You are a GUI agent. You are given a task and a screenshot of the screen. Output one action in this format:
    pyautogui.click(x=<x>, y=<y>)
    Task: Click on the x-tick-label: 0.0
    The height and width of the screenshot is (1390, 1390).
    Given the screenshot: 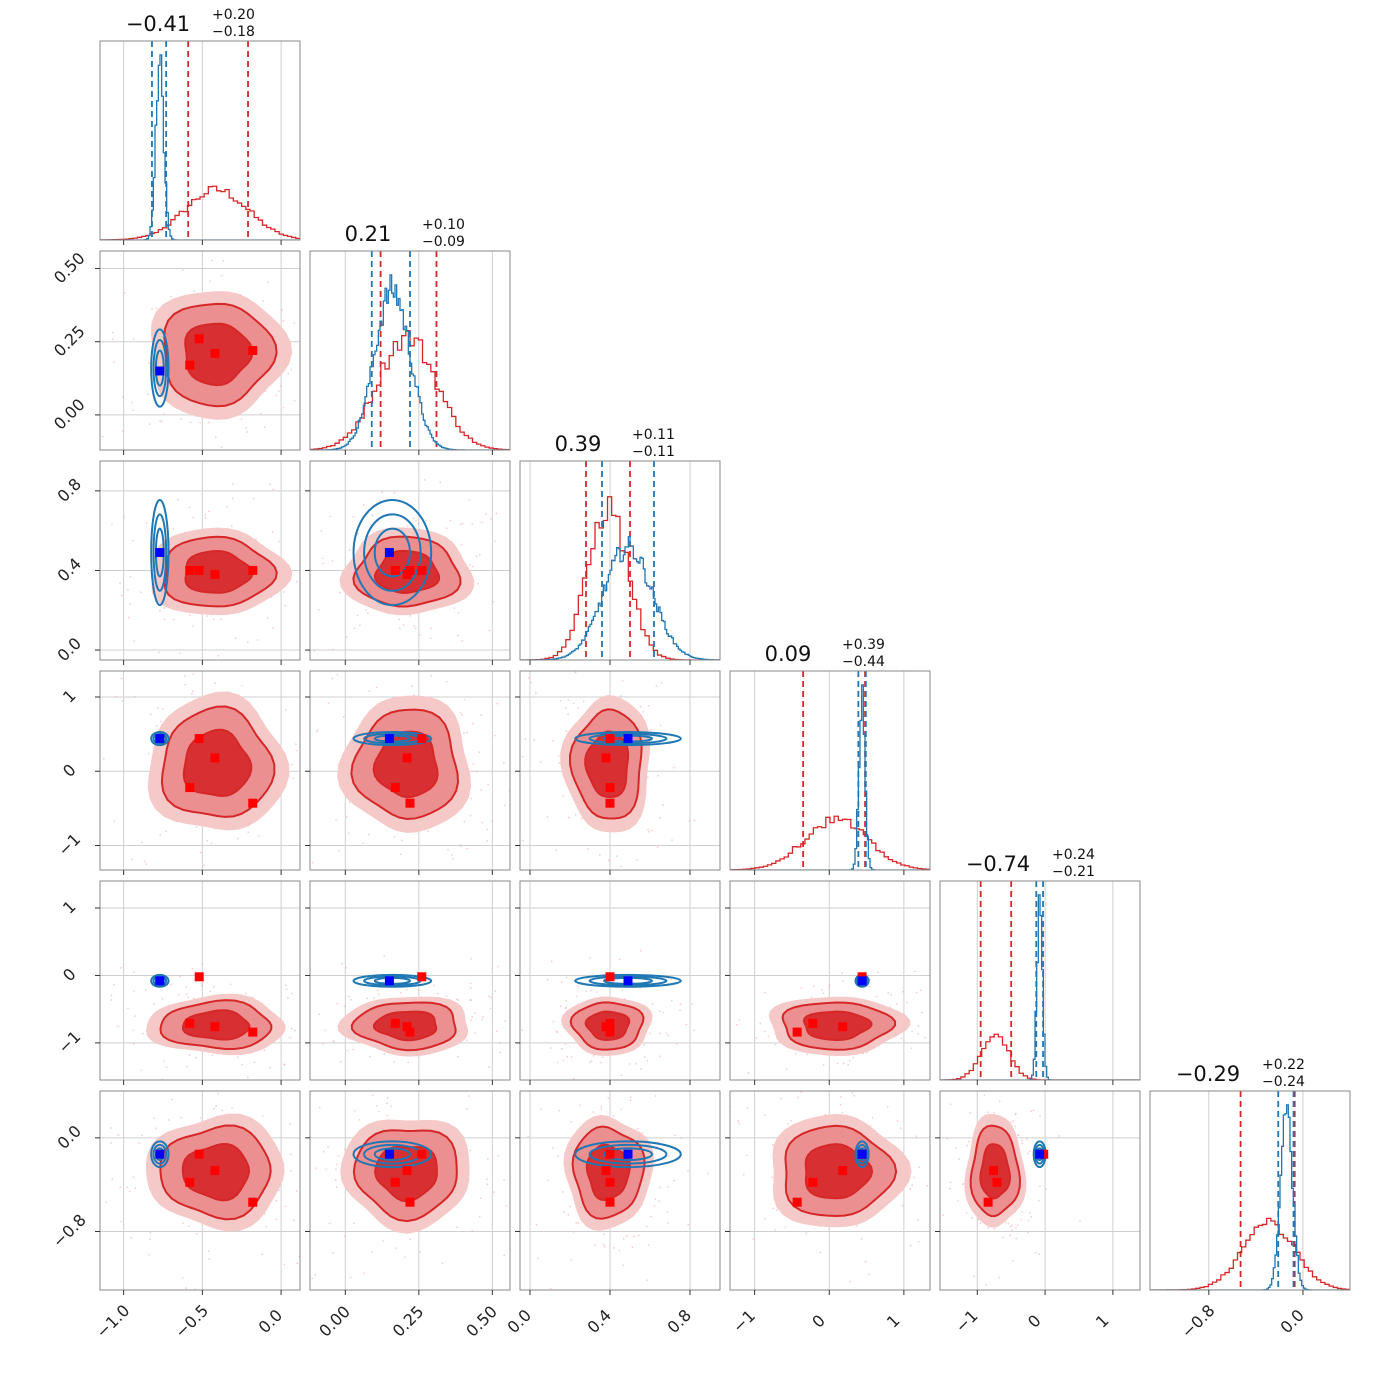 What is the action you would take?
    pyautogui.click(x=270, y=1321)
    